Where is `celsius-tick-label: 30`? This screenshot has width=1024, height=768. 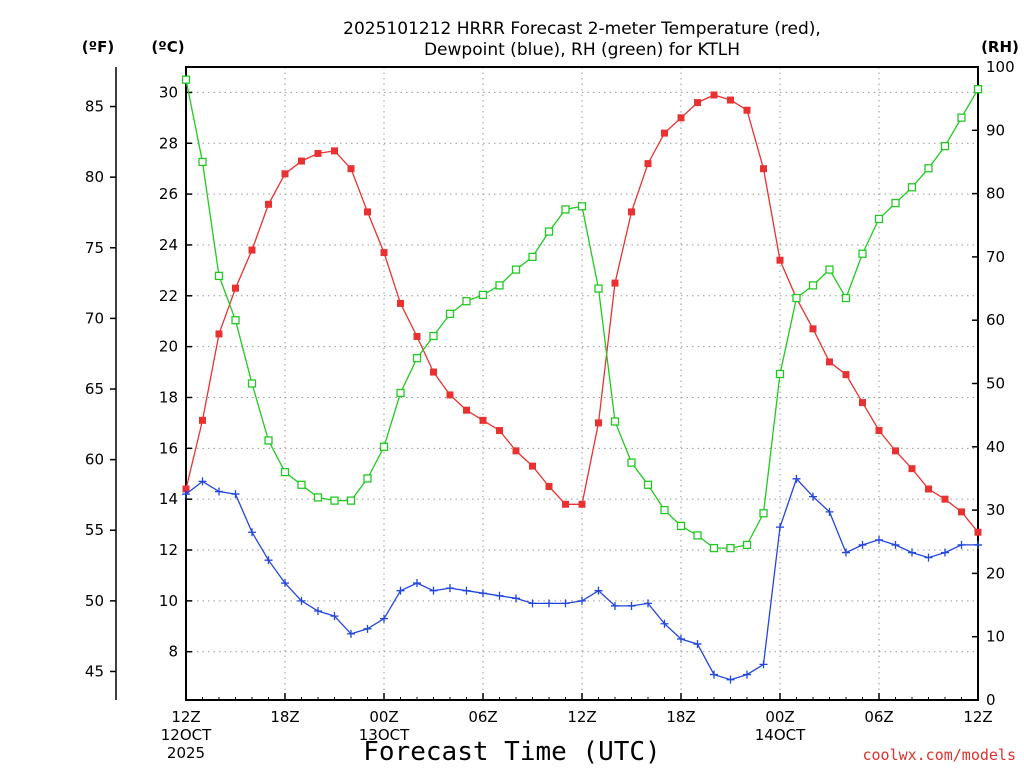 celsius-tick-label: 30 is located at coordinates (168, 92).